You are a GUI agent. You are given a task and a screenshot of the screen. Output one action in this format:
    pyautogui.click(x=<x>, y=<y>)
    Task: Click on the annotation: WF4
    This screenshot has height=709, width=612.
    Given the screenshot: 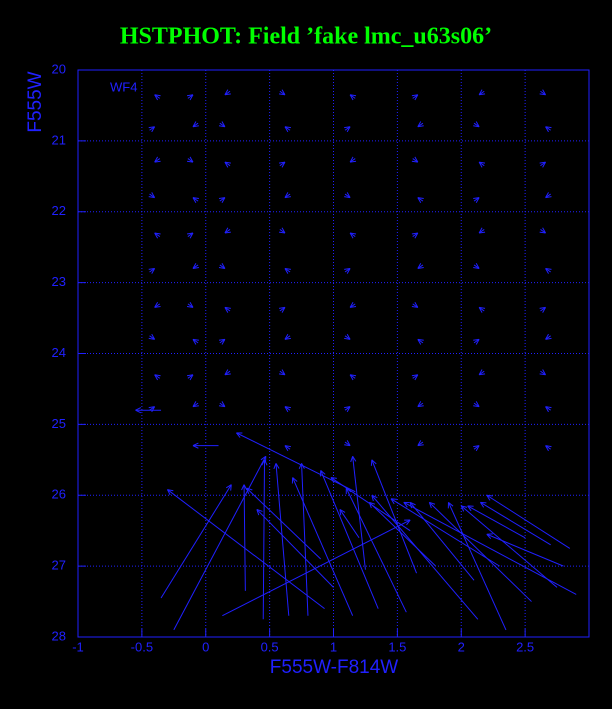 What is the action you would take?
    pyautogui.click(x=123, y=86)
    